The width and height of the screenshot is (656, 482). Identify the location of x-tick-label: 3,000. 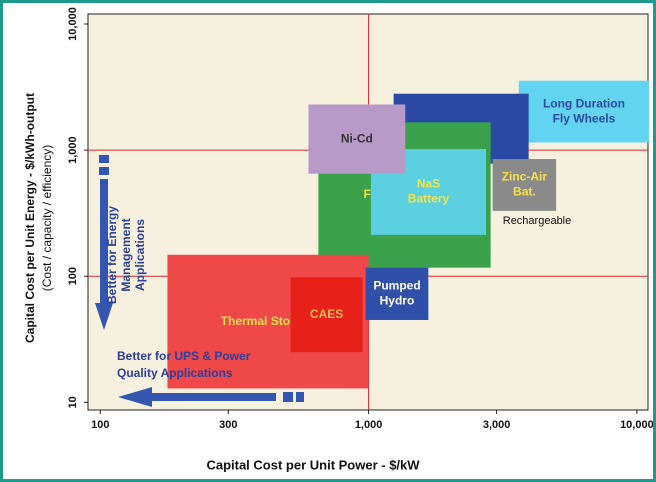
(497, 425).